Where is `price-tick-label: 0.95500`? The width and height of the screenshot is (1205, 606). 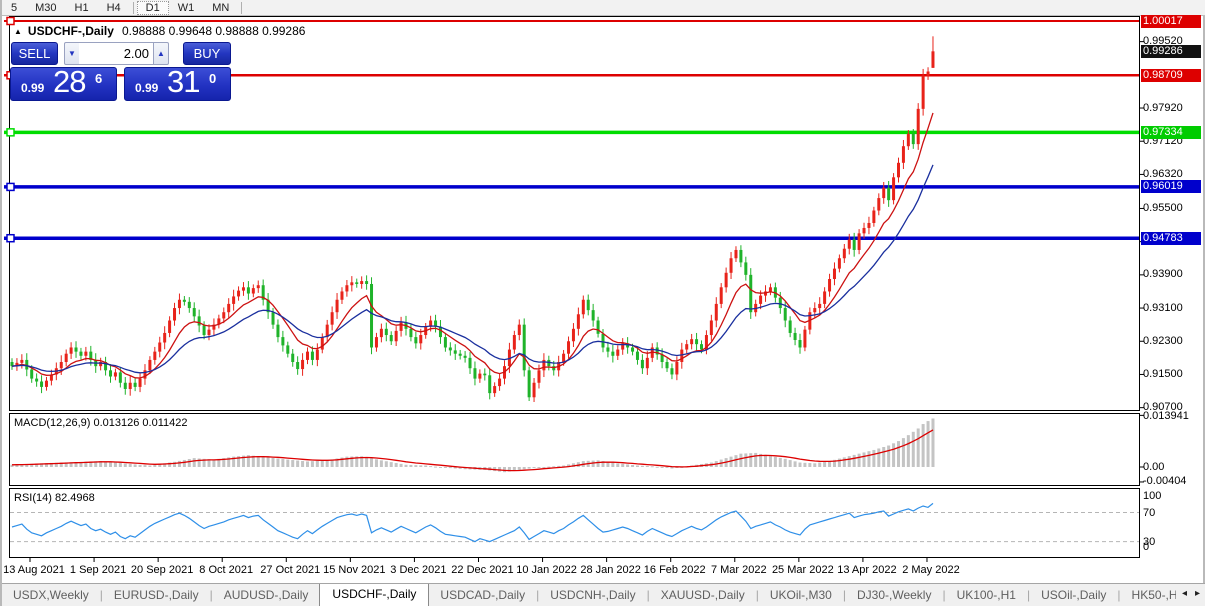
price-tick-label: 0.95500 is located at coordinates (1163, 207).